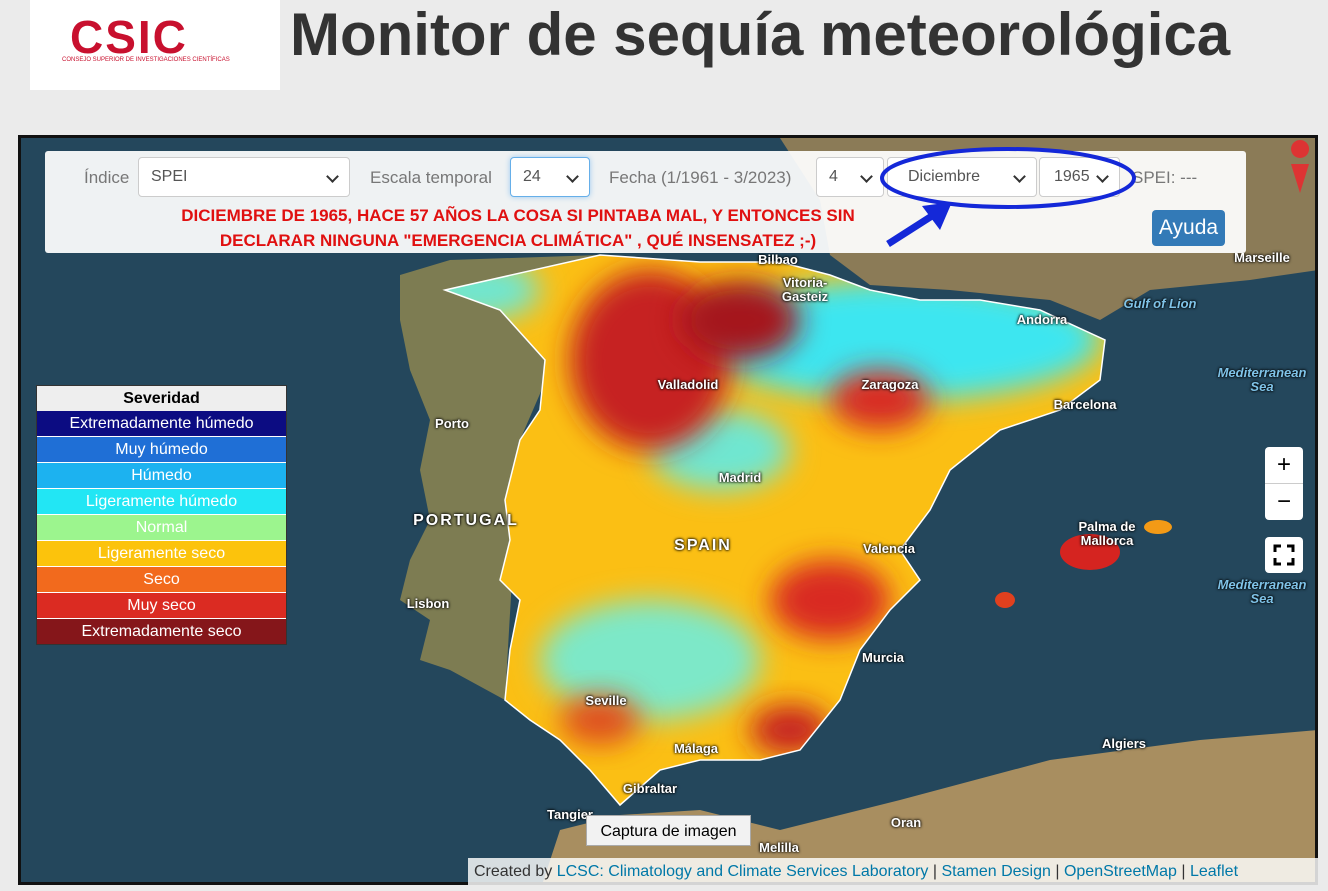 This screenshot has height=891, width=1328. Describe the element at coordinates (161, 631) in the screenshot. I see `legend-item: Extremadamente seco` at that location.